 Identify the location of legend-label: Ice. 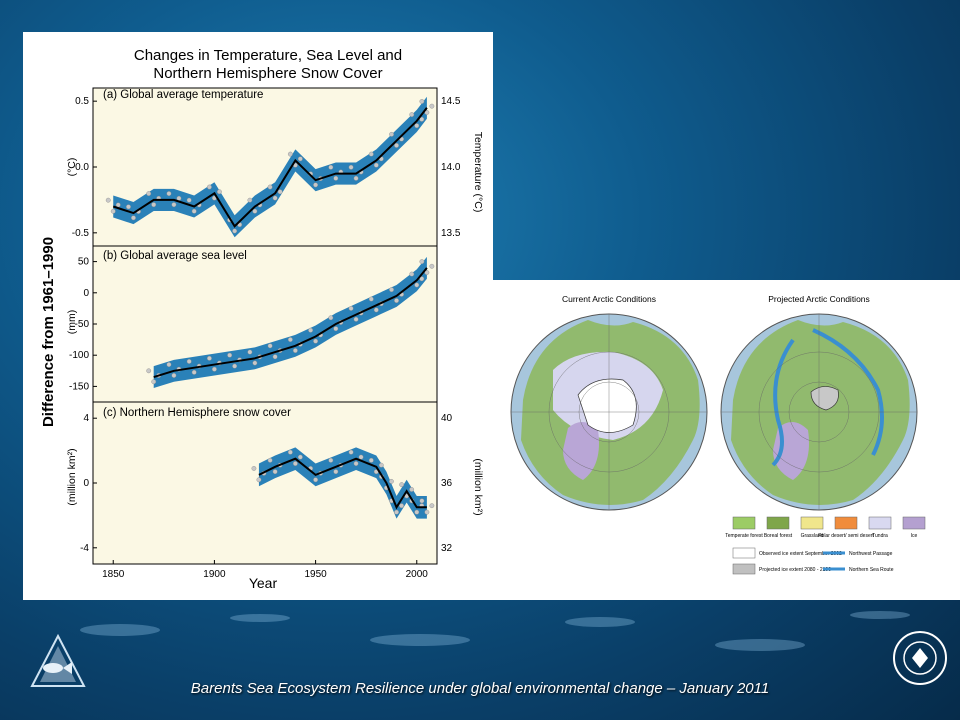
(914, 536).